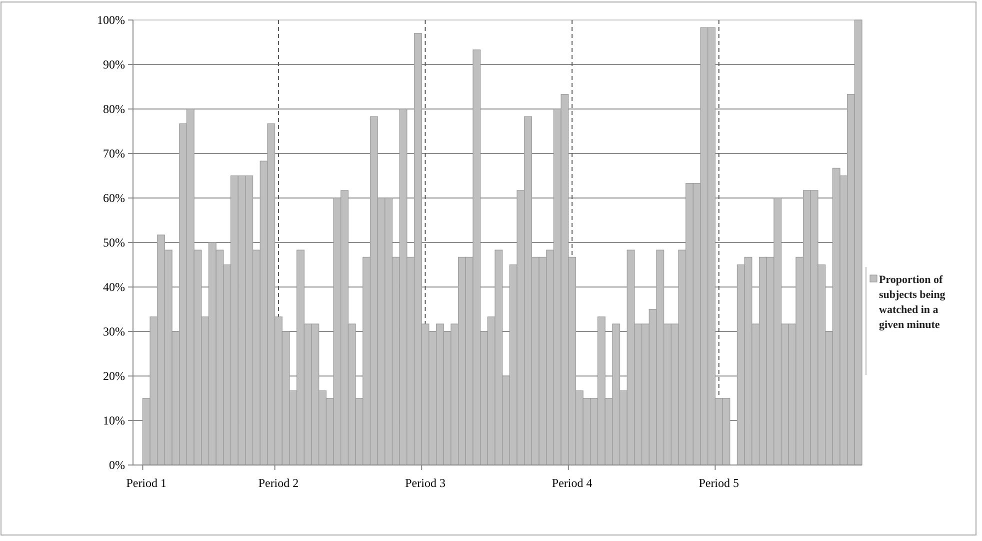  What do you see at coordinates (111, 20) in the screenshot?
I see `y-tick-label: 100%` at bounding box center [111, 20].